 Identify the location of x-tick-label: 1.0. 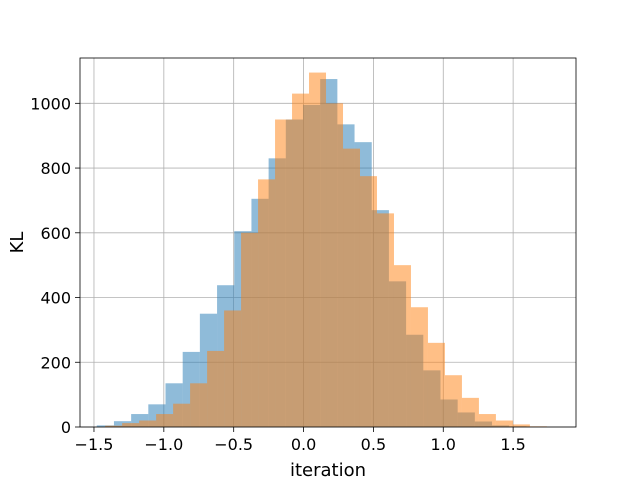
(443, 444).